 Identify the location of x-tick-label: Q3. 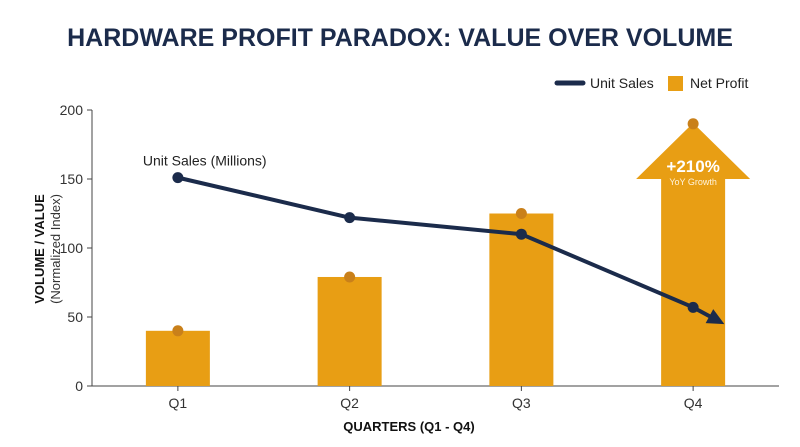
(521, 403).